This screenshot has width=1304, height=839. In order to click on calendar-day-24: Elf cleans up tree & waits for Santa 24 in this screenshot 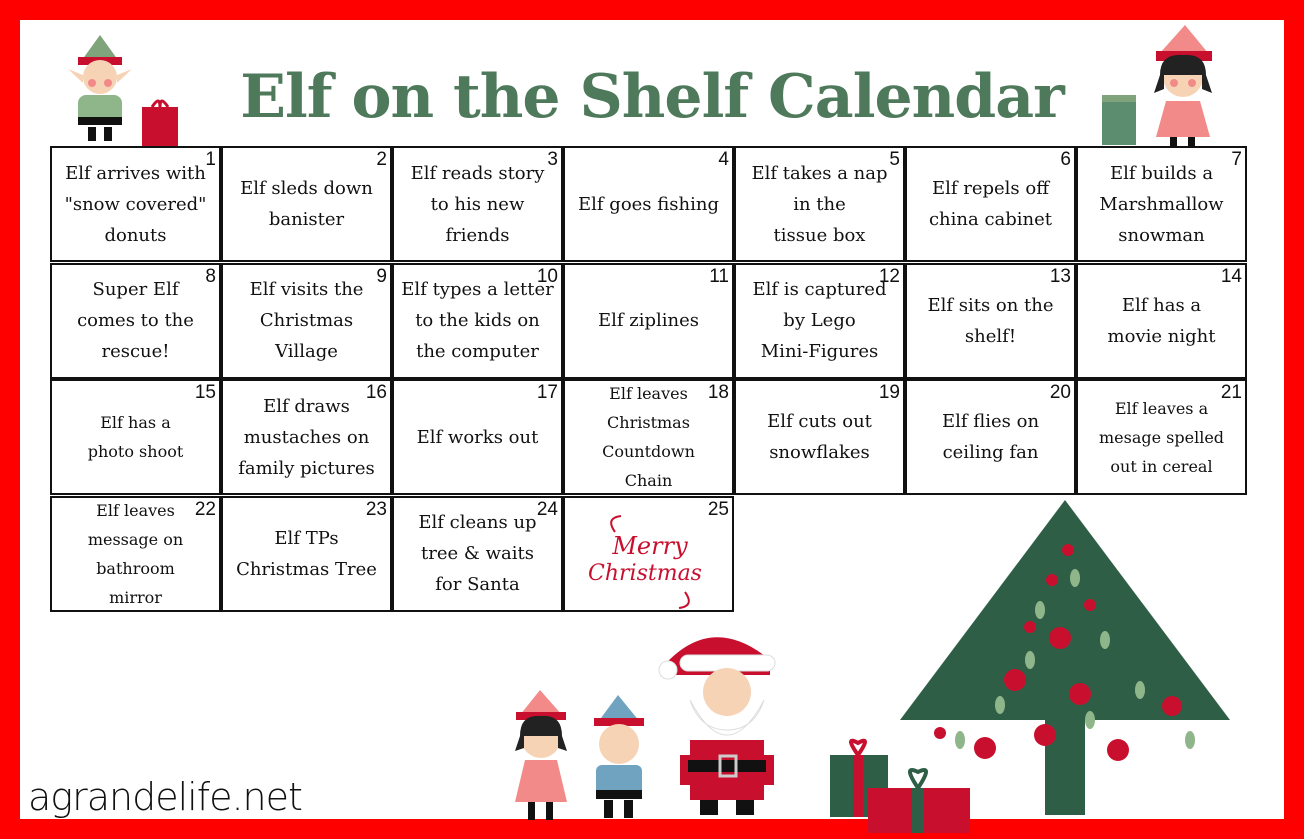, I will do `click(477, 553)`.